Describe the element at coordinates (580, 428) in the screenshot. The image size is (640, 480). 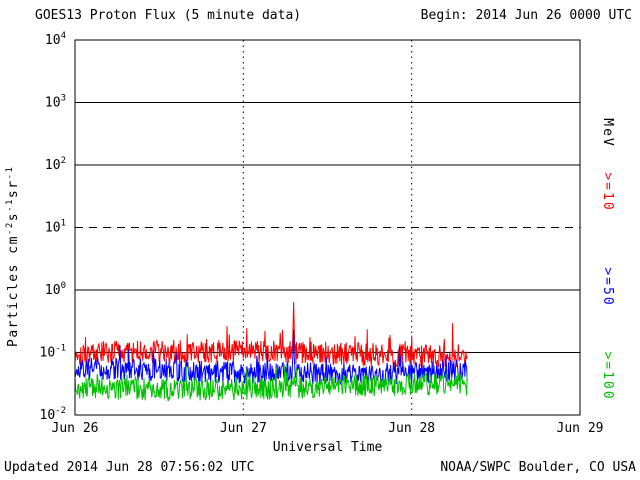
I see `x-tick-label: Jun 29` at that location.